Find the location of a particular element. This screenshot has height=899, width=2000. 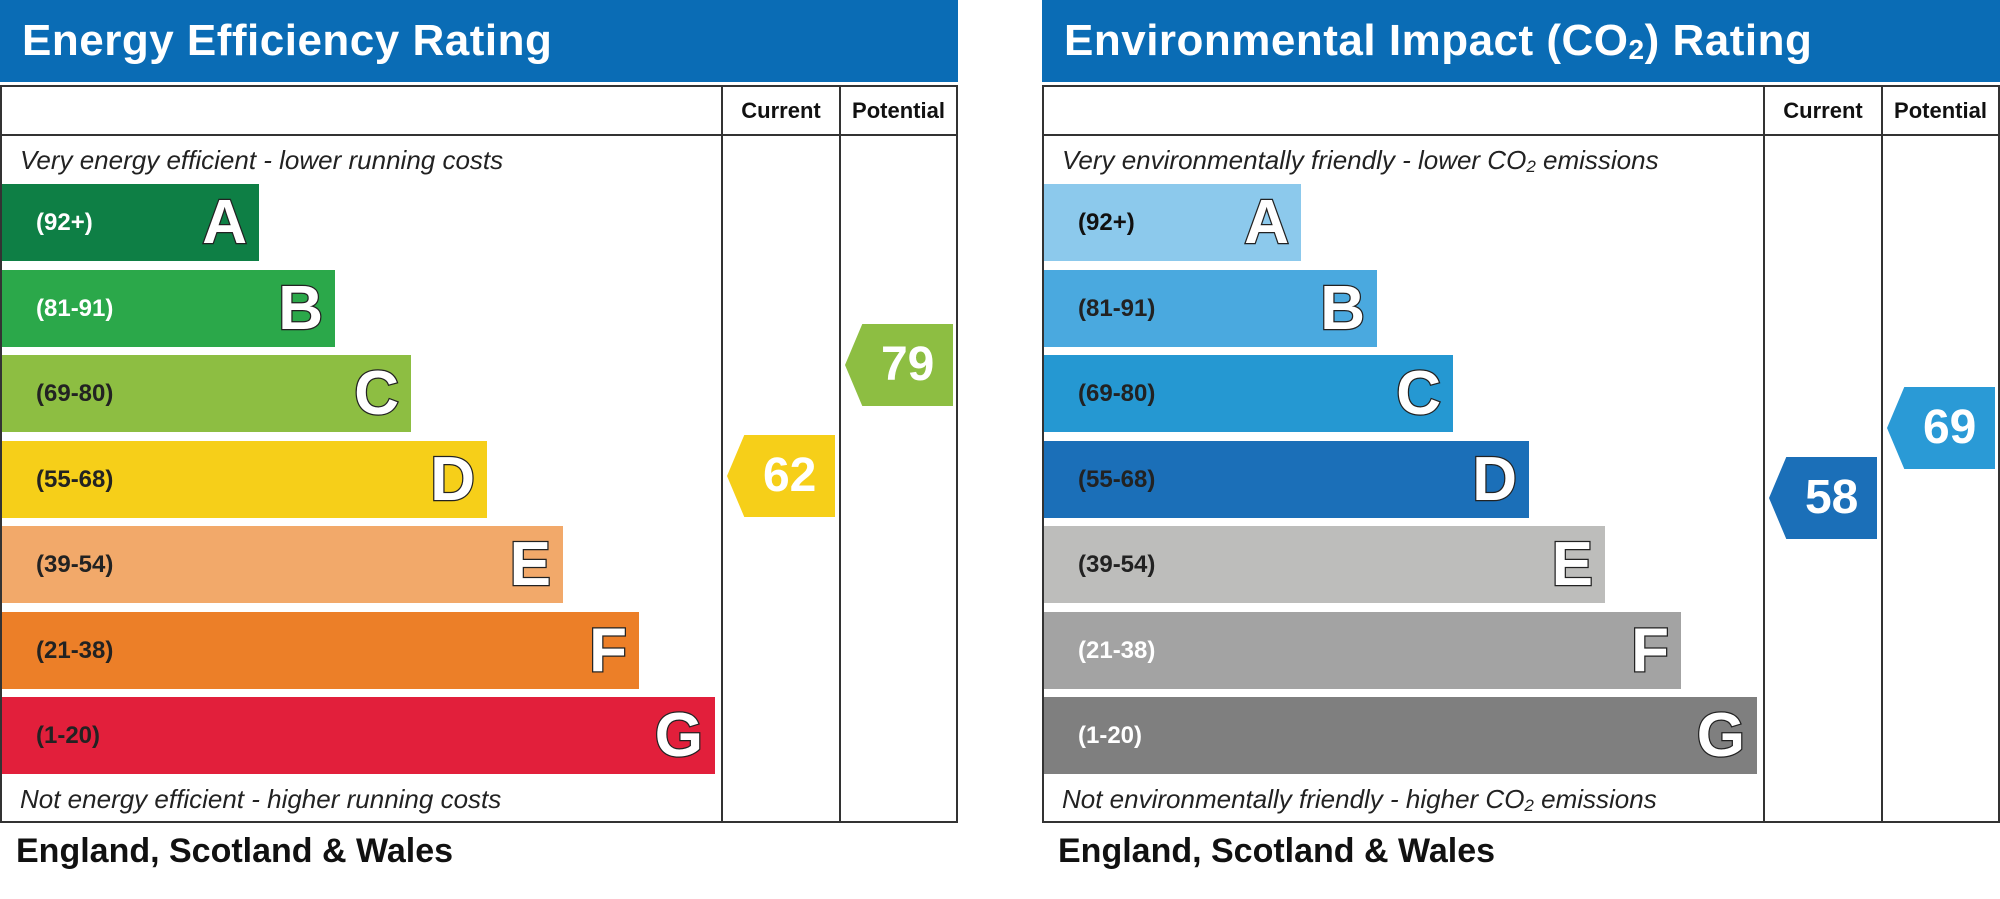

chart-title: Energy Efficiency Rating is located at coordinates (479, 41).